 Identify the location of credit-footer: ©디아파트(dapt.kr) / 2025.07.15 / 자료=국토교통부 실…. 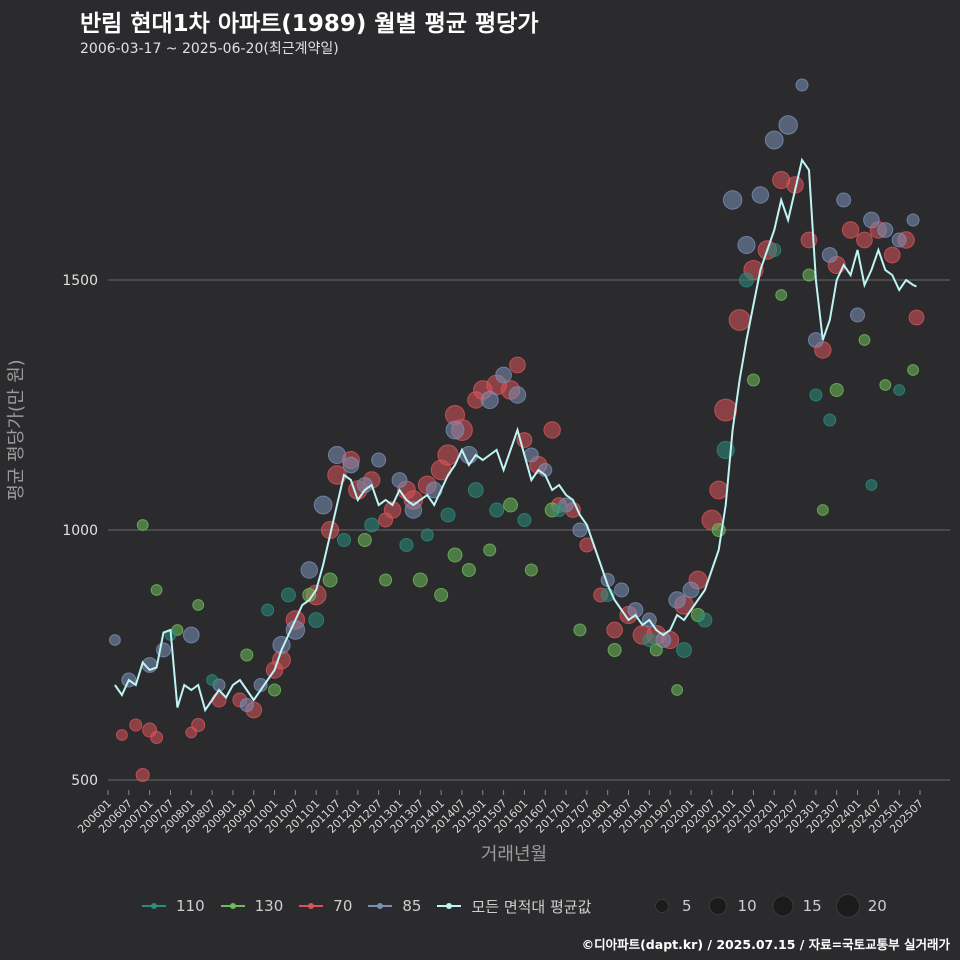
(765, 944).